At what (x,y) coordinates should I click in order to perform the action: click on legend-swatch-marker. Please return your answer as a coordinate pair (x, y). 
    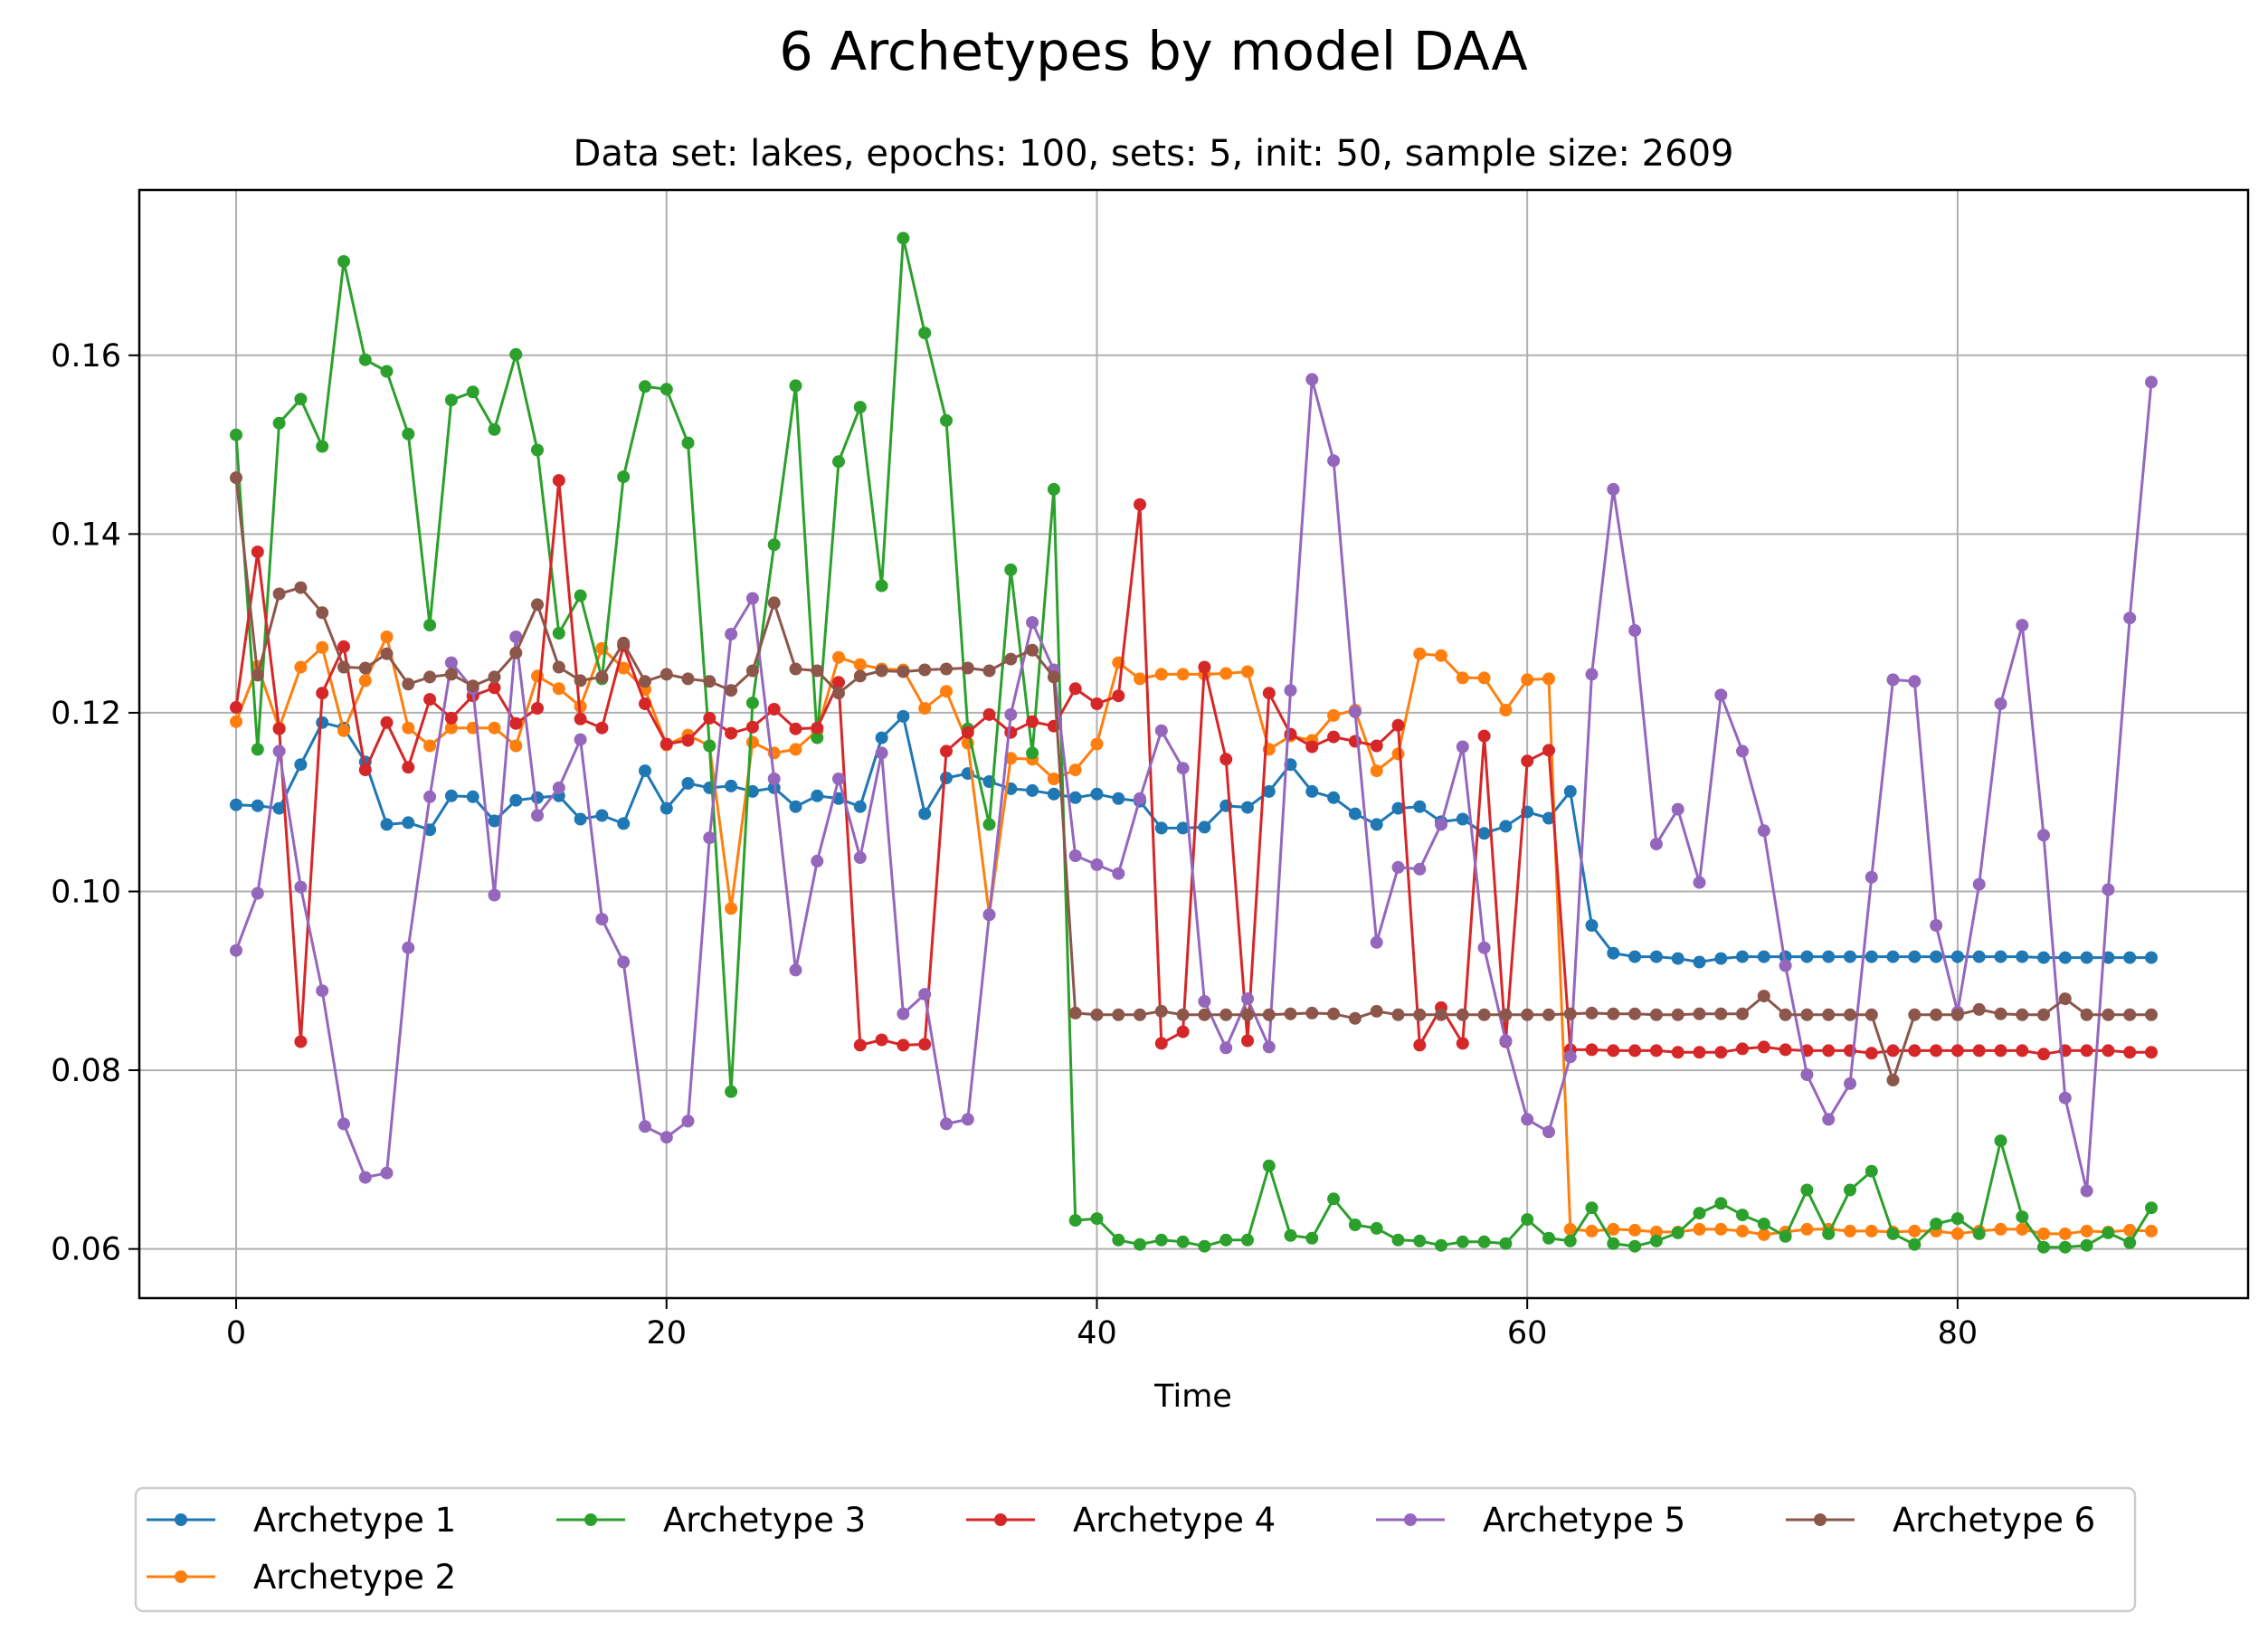
    Looking at the image, I should click on (181, 1519).